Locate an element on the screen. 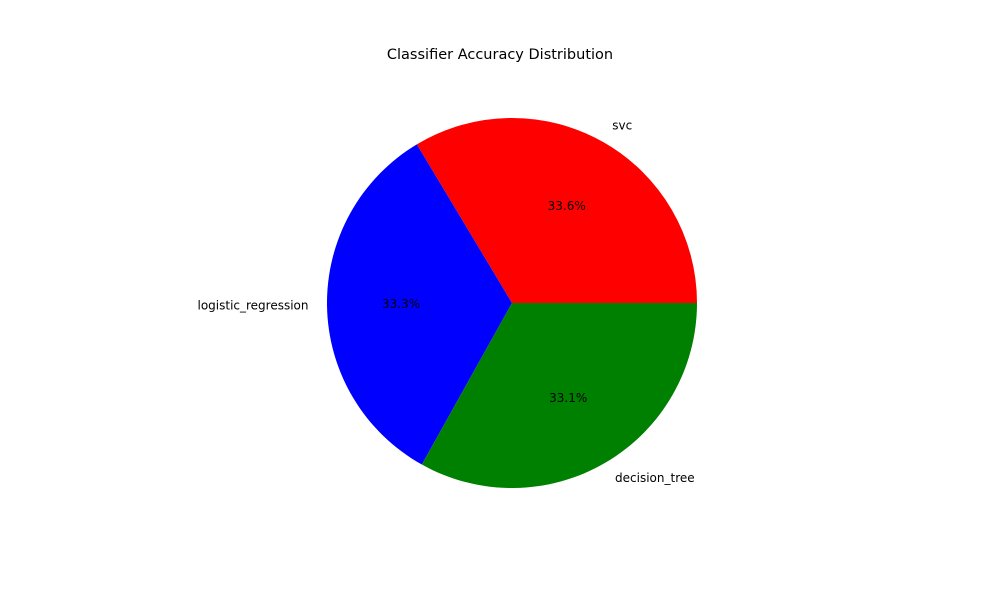 The height and width of the screenshot is (600, 1000). pie-slice-decision-tree is located at coordinates (559, 396).